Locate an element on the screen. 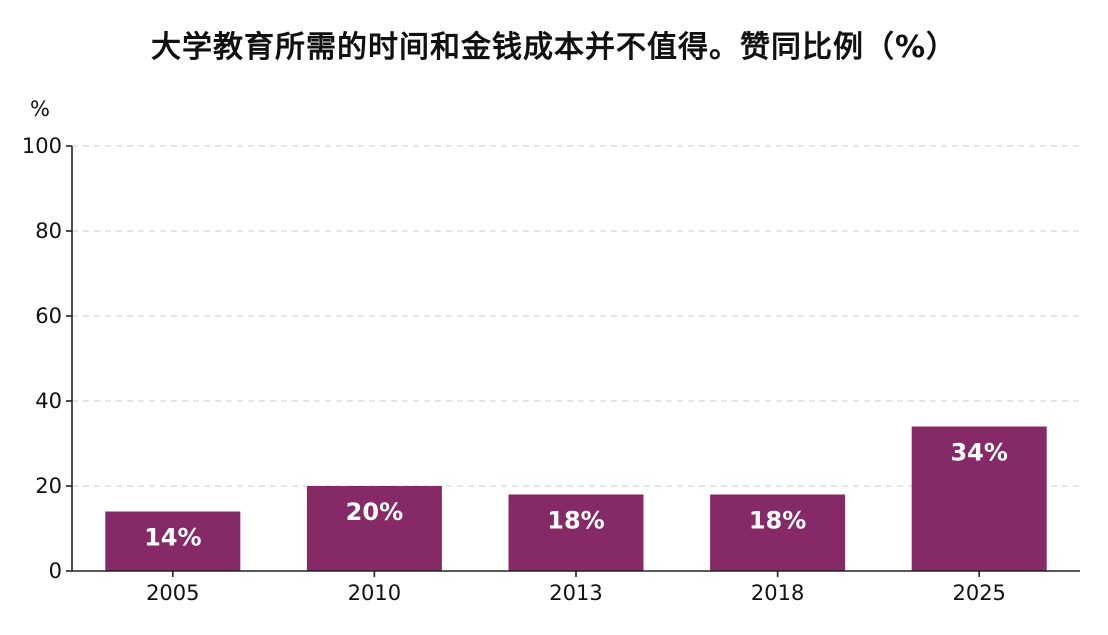 This screenshot has height=635, width=1108. x-tick-label: 2005 is located at coordinates (172, 593).